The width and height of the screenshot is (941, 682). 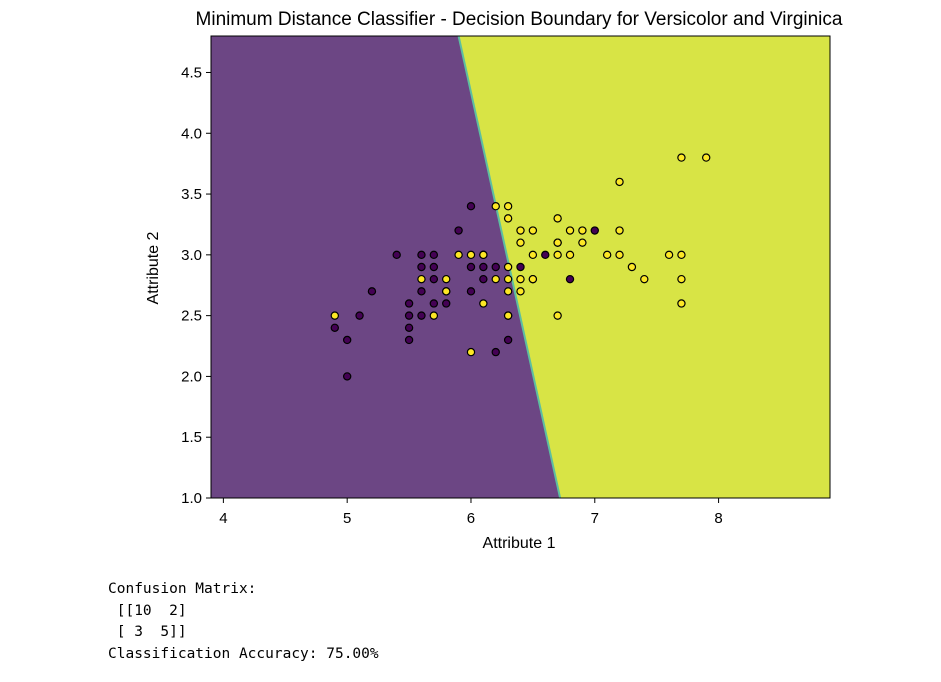 What do you see at coordinates (223, 518) in the screenshot?
I see `x-tick-label: 4` at bounding box center [223, 518].